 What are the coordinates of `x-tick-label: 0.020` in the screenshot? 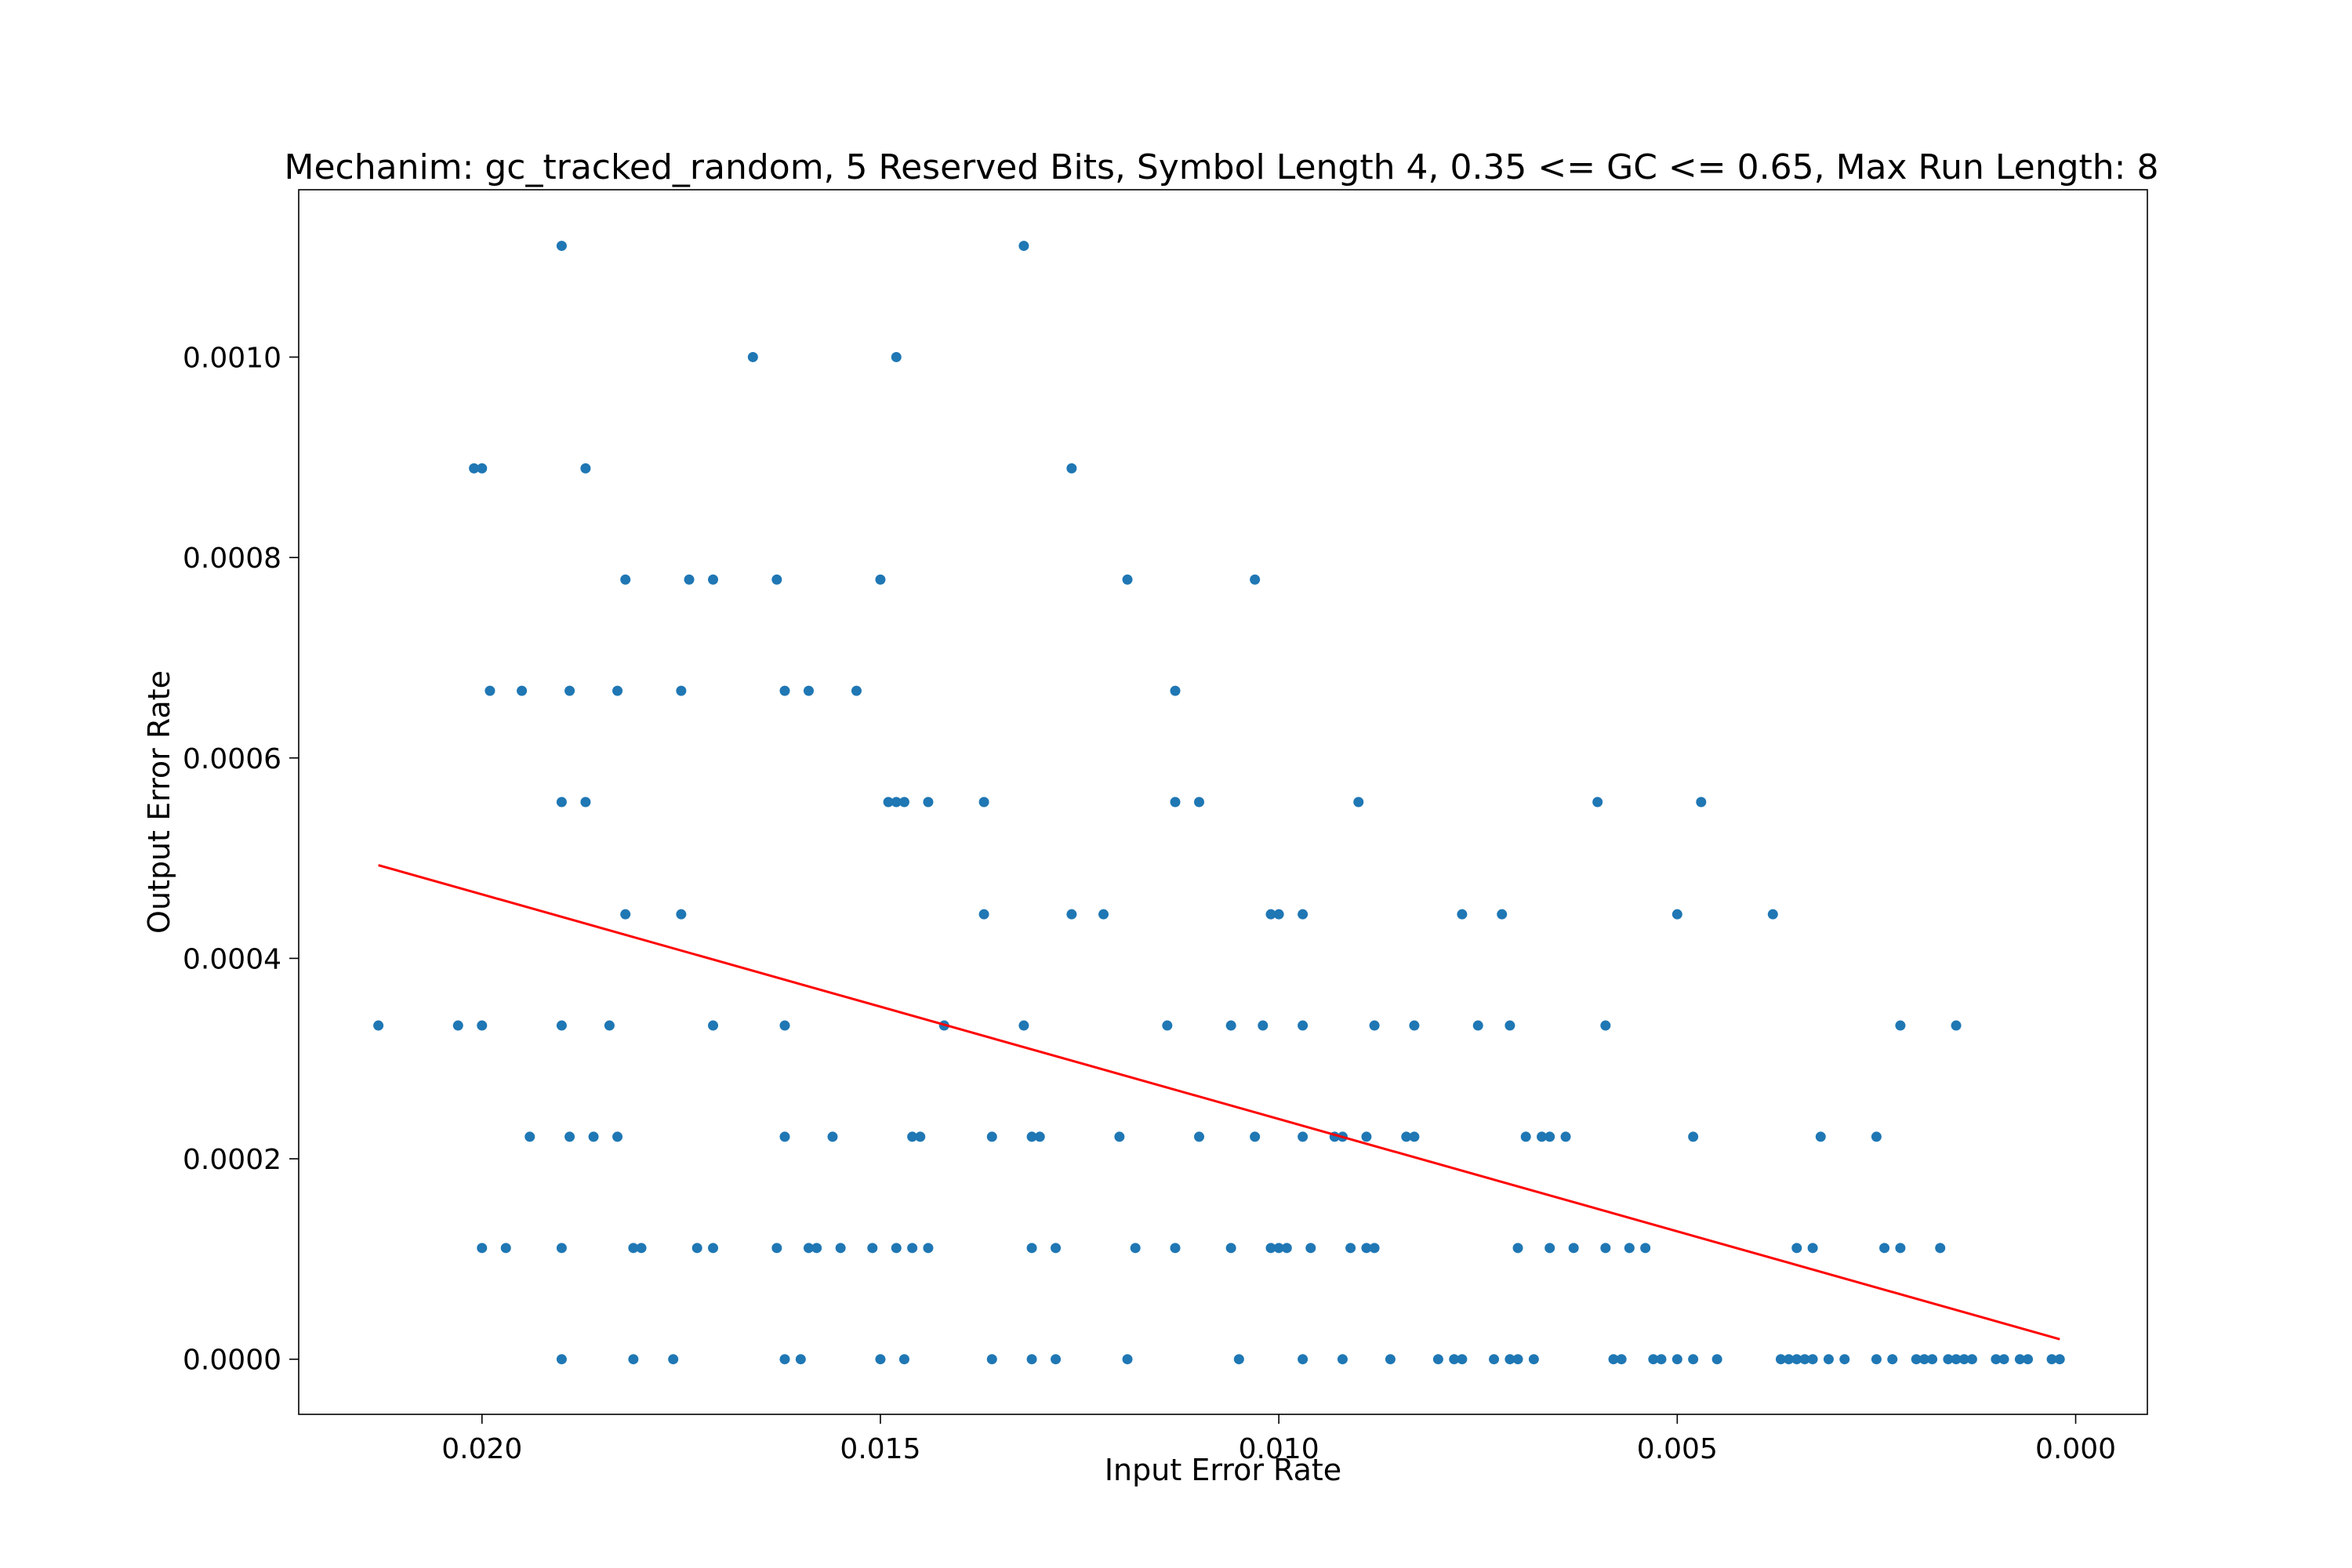 It's located at (482, 1449).